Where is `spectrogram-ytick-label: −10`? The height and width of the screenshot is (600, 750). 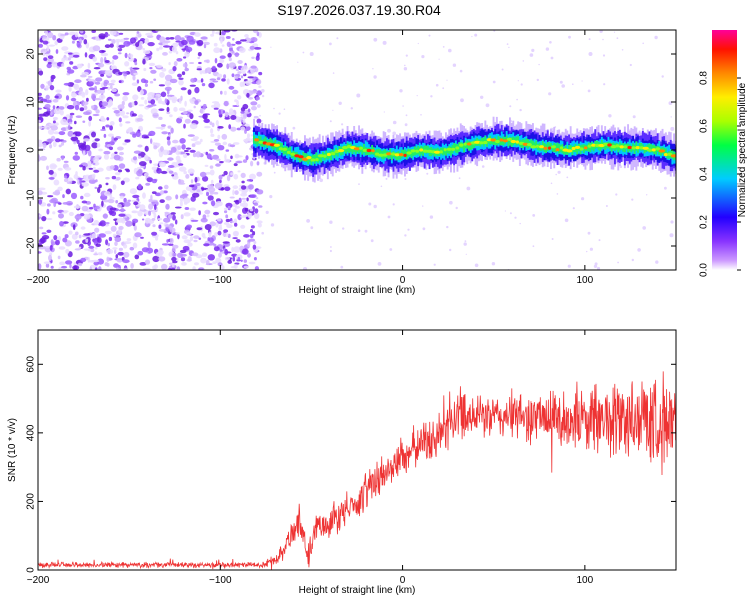 spectrogram-ytick-label: −10 is located at coordinates (31, 197).